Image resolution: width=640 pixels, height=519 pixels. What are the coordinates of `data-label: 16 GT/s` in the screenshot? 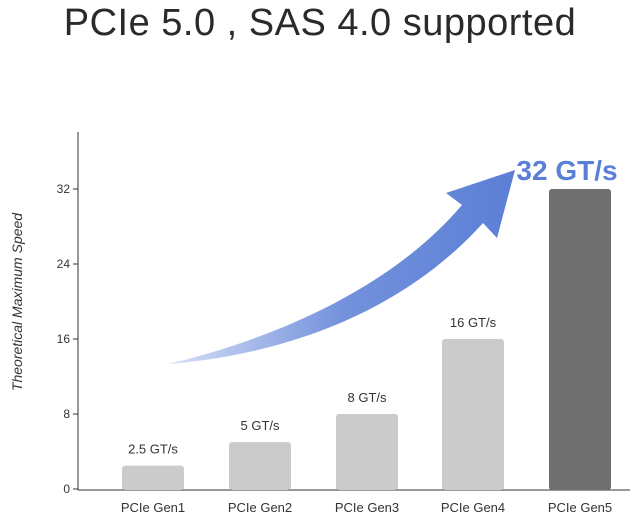 It's located at (473, 322).